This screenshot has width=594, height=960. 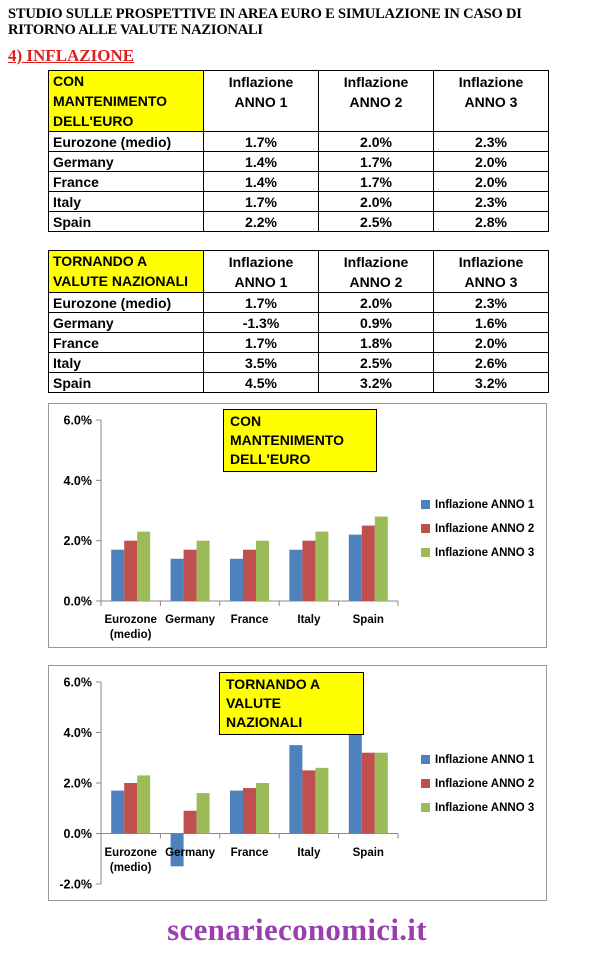 I want to click on brand-footer: scenarieconomici.it, so click(x=297, y=929).